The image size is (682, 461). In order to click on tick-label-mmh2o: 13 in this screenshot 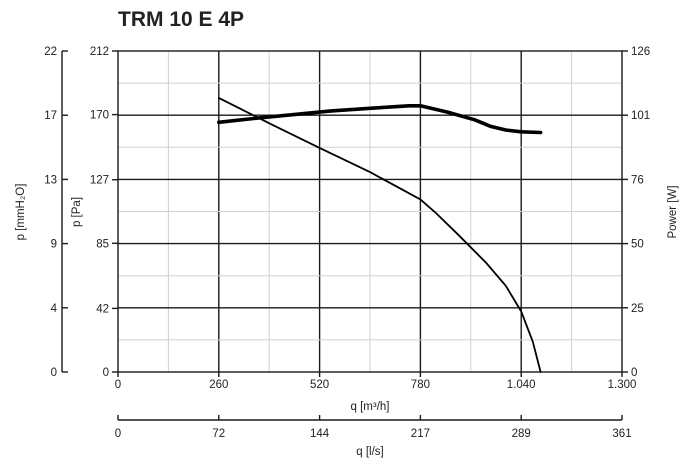, I will do `click(50, 180)`.